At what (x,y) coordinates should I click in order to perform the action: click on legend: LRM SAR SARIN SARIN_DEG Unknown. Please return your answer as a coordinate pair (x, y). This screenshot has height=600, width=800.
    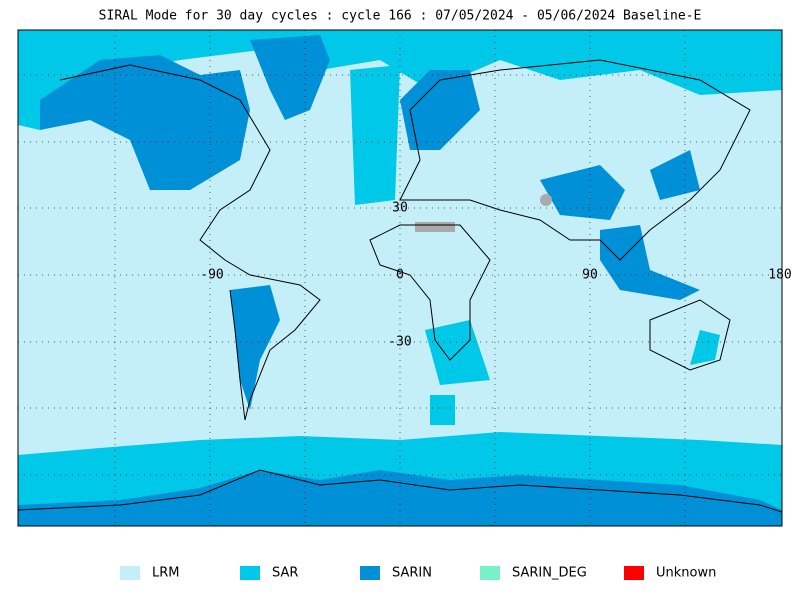
    Looking at the image, I should click on (418, 573).